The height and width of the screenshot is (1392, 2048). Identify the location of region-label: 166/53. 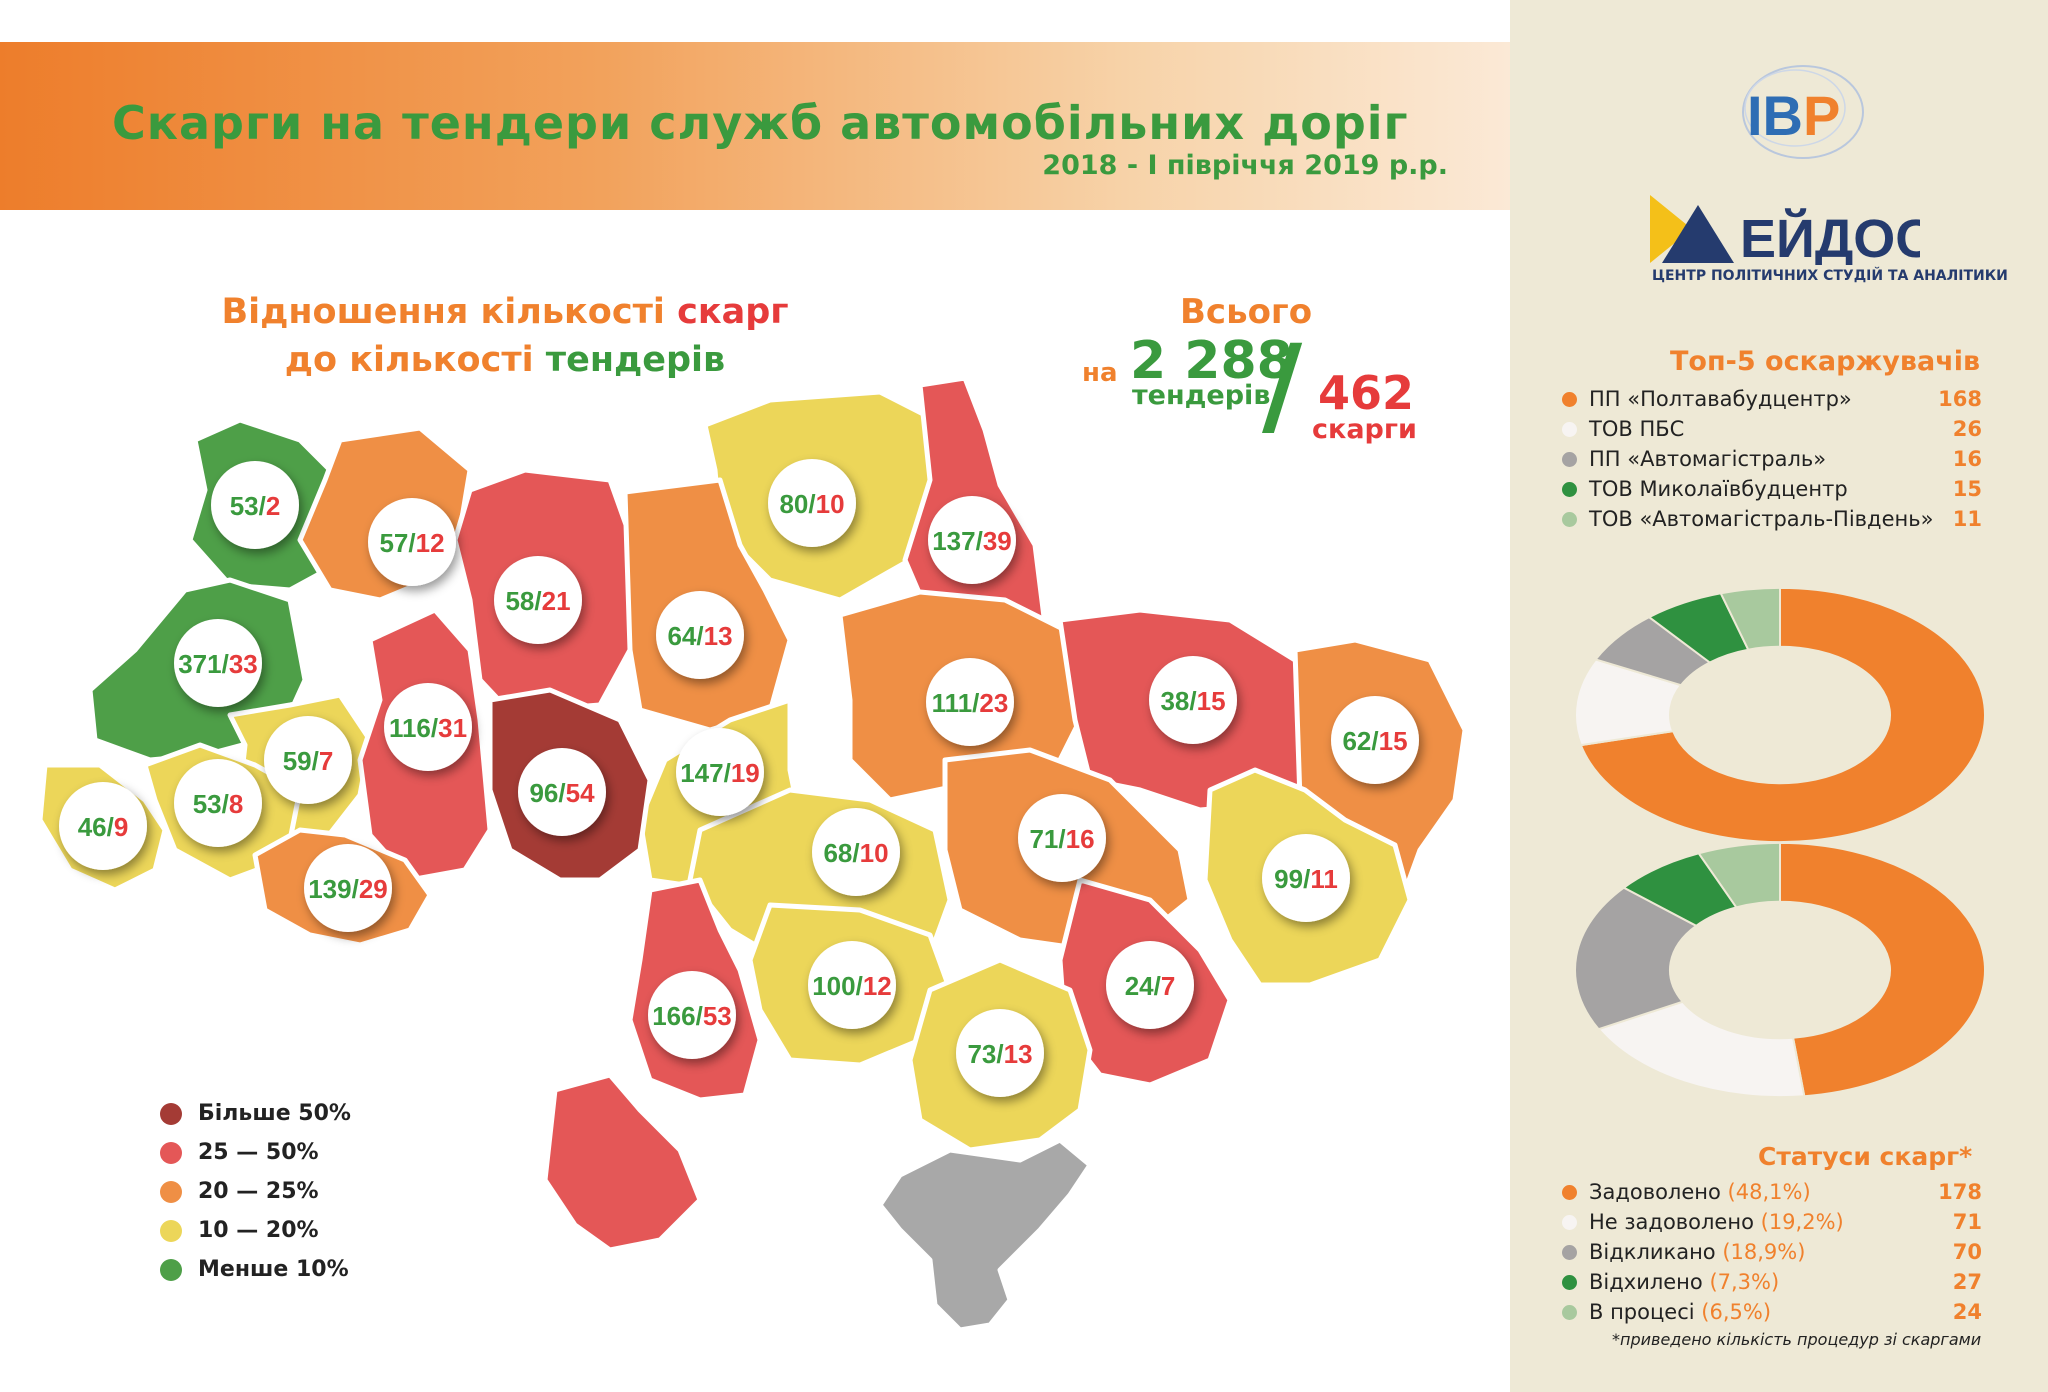
(692, 1016).